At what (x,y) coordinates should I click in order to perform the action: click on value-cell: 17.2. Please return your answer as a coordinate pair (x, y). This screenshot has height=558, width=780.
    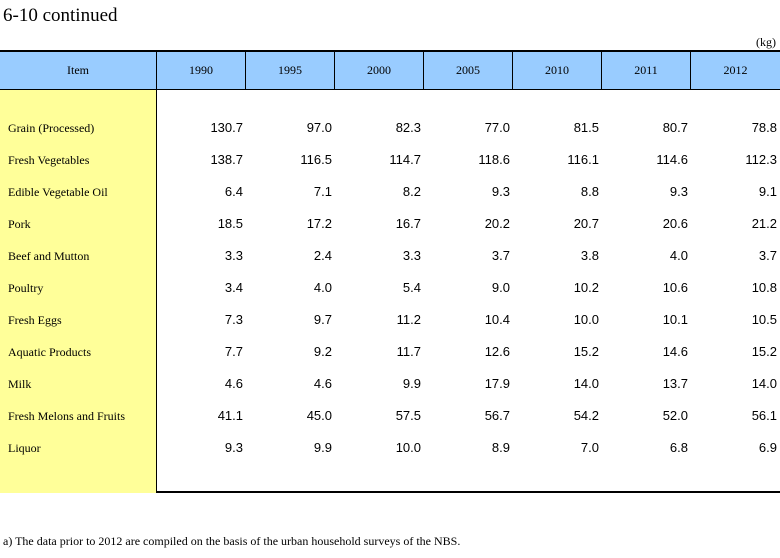
    Looking at the image, I should click on (319, 223).